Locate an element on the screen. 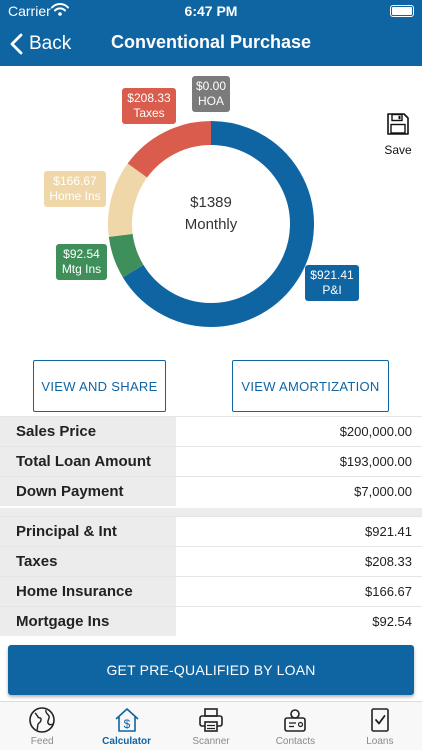  tab-calculator: $ Calculator is located at coordinates (126, 726).